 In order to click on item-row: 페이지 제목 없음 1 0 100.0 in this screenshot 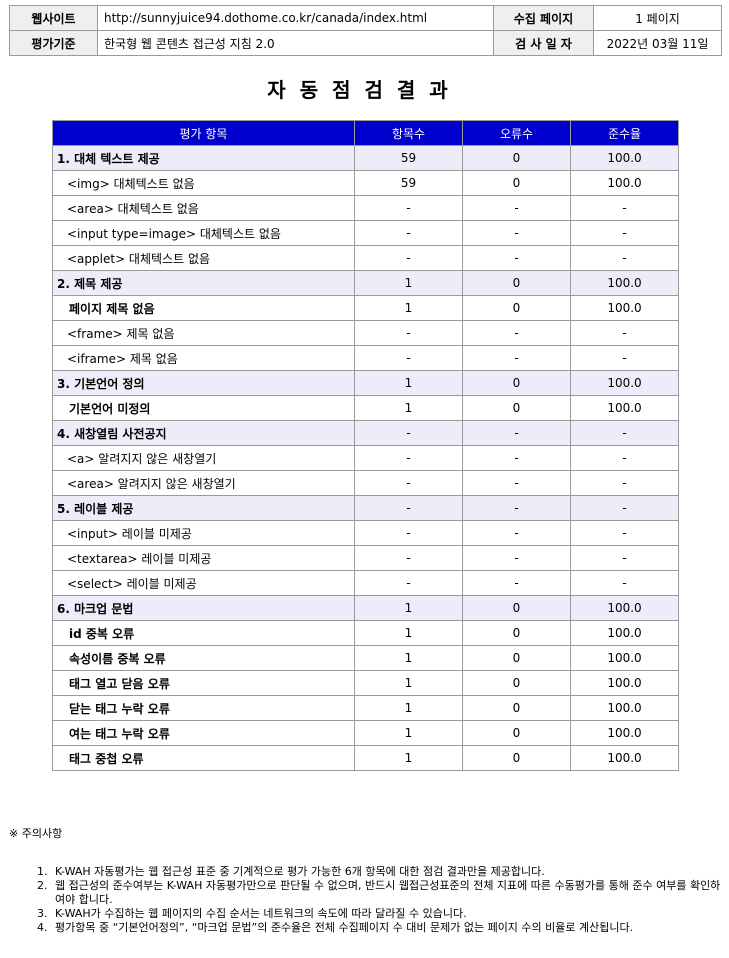, I will do `click(365, 308)`.